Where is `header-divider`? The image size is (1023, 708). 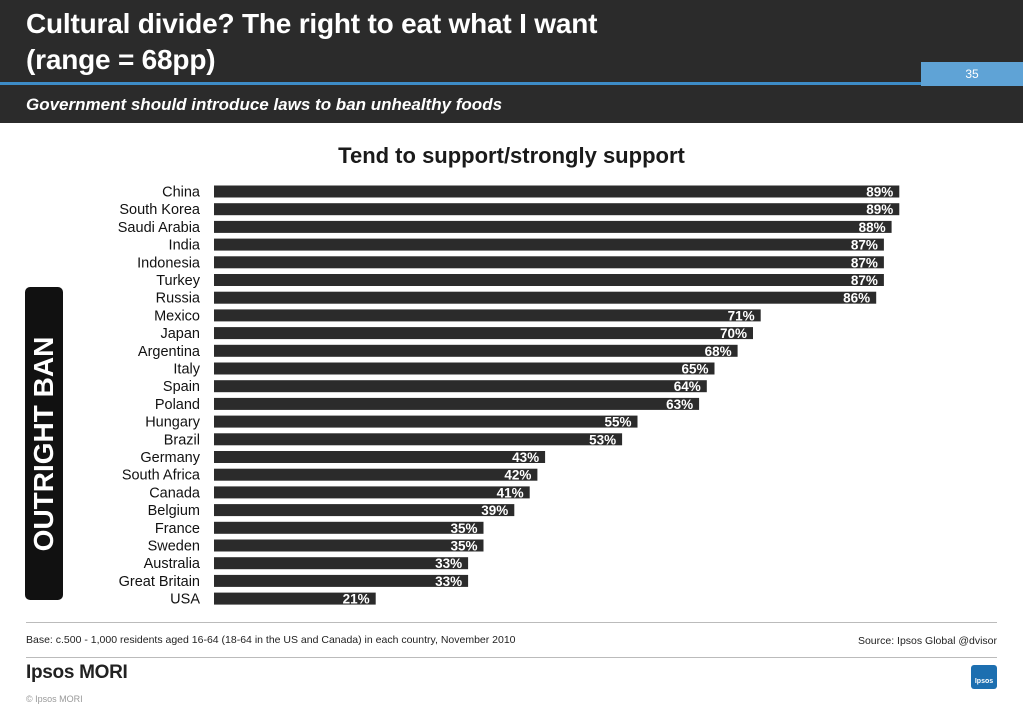 header-divider is located at coordinates (511, 83).